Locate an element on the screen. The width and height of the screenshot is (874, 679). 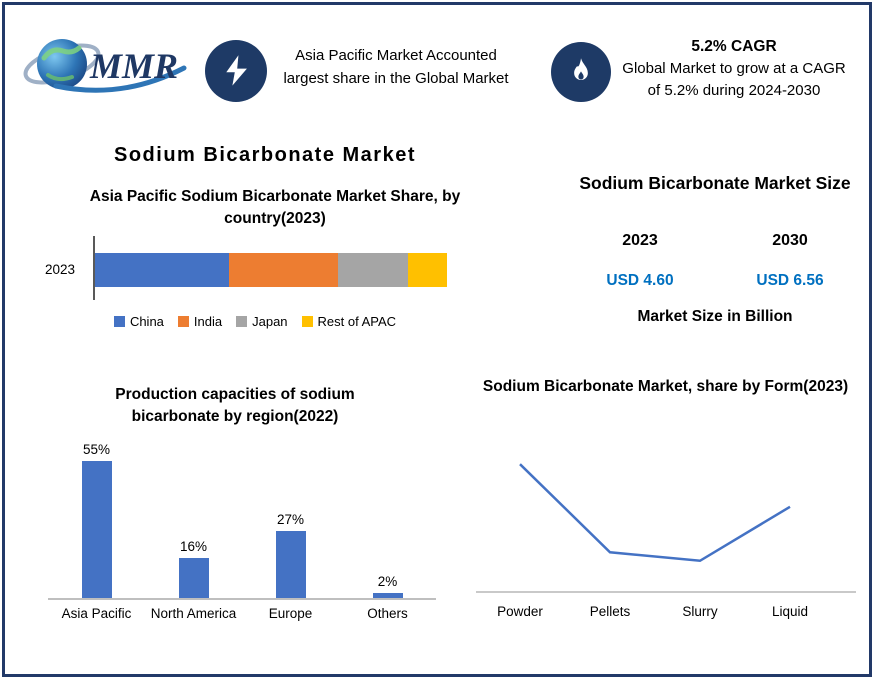
flame-badge is located at coordinates (581, 72).